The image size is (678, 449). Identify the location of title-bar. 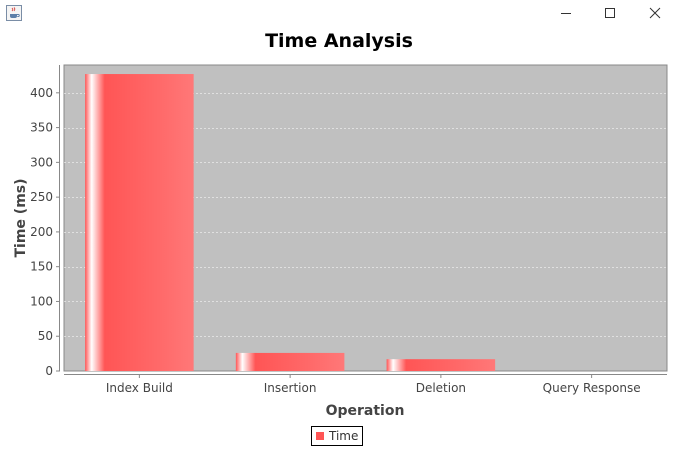
(339, 13).